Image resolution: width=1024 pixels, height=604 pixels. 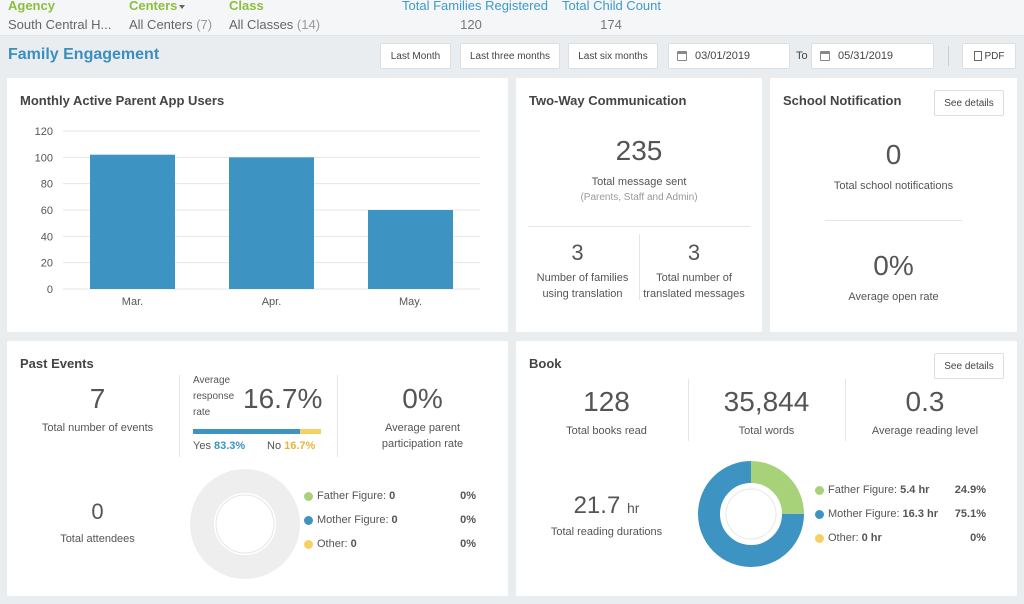 I want to click on response-rate-label-2: response, so click(x=214, y=396).